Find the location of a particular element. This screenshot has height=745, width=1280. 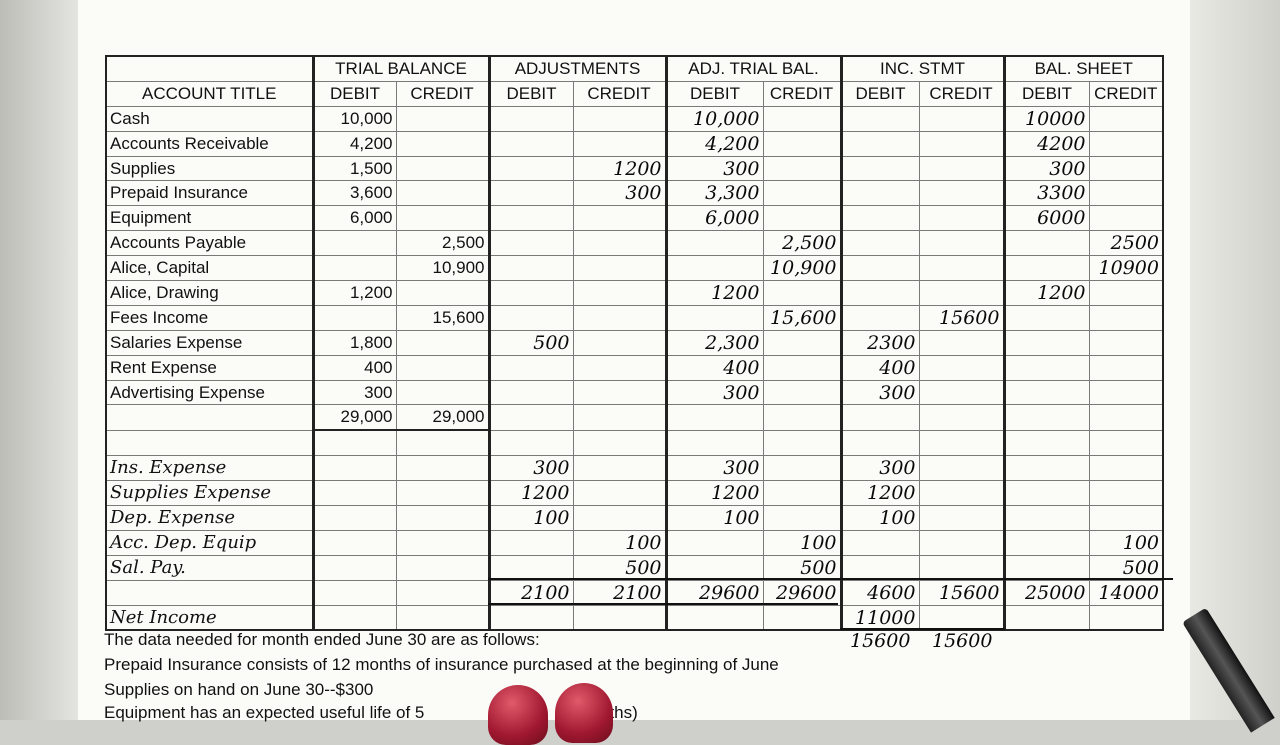

amount-cell: 10900 is located at coordinates (1126, 268).